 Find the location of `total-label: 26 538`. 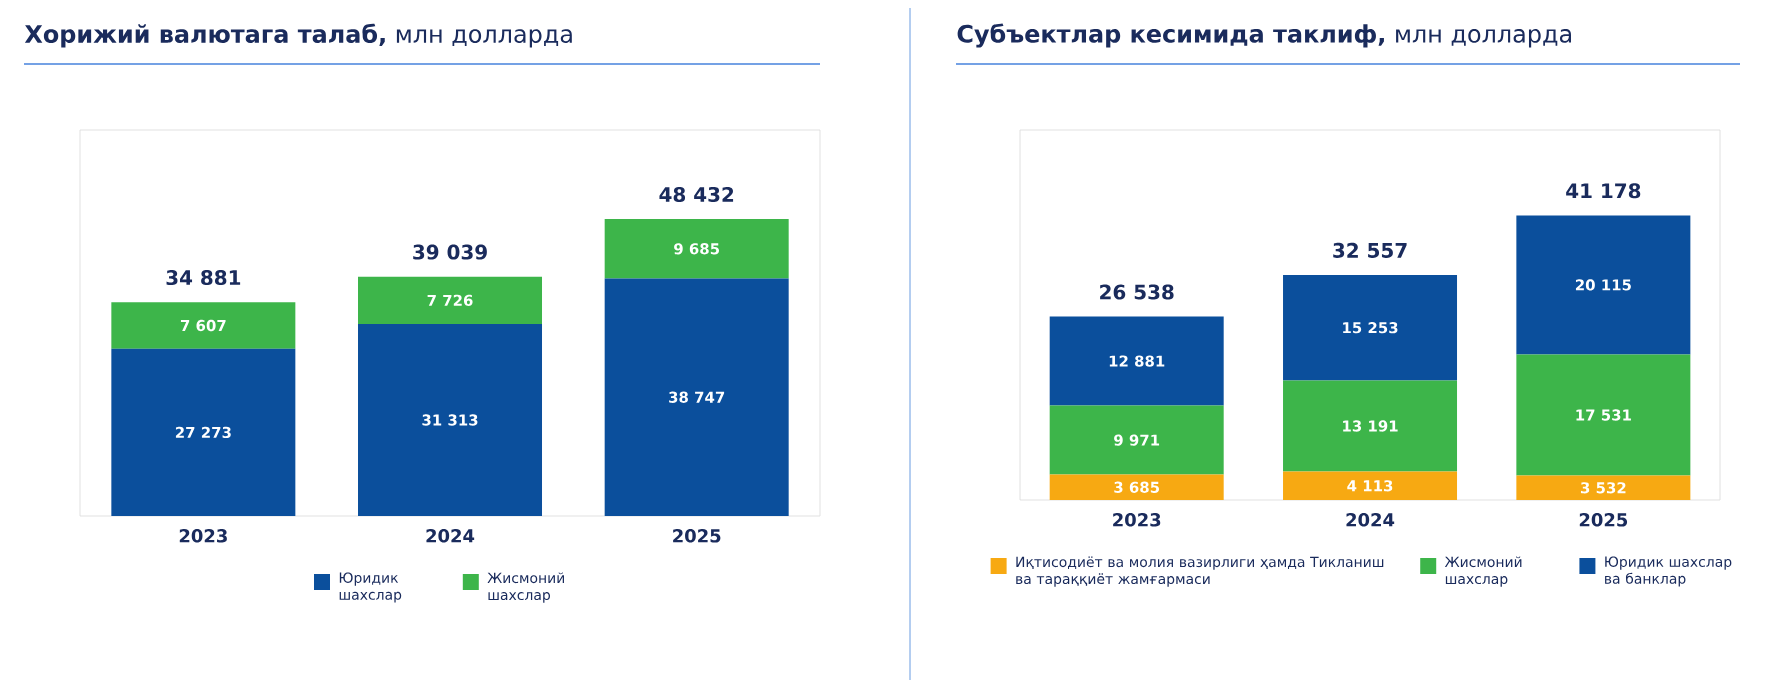

total-label: 26 538 is located at coordinates (1137, 292).